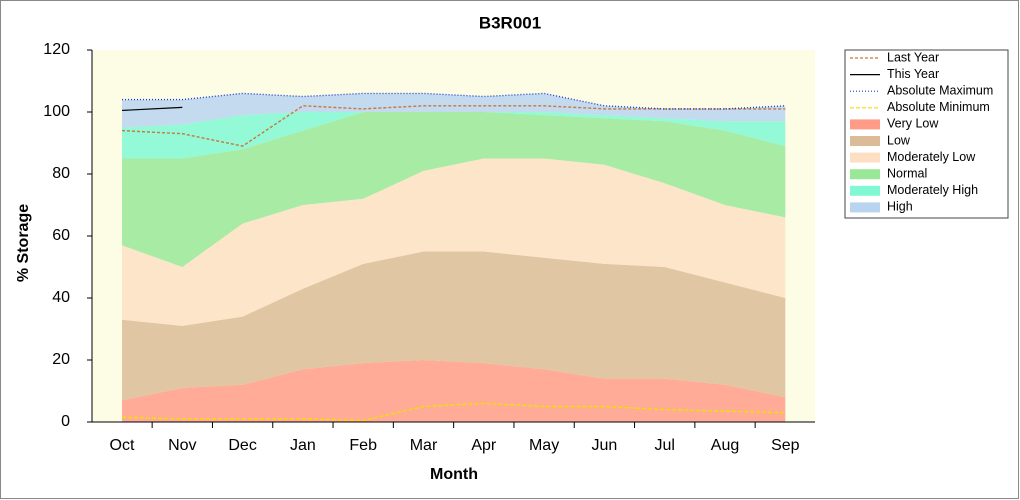 The width and height of the screenshot is (1020, 500). I want to click on y-tick-label: 40, so click(61, 297).